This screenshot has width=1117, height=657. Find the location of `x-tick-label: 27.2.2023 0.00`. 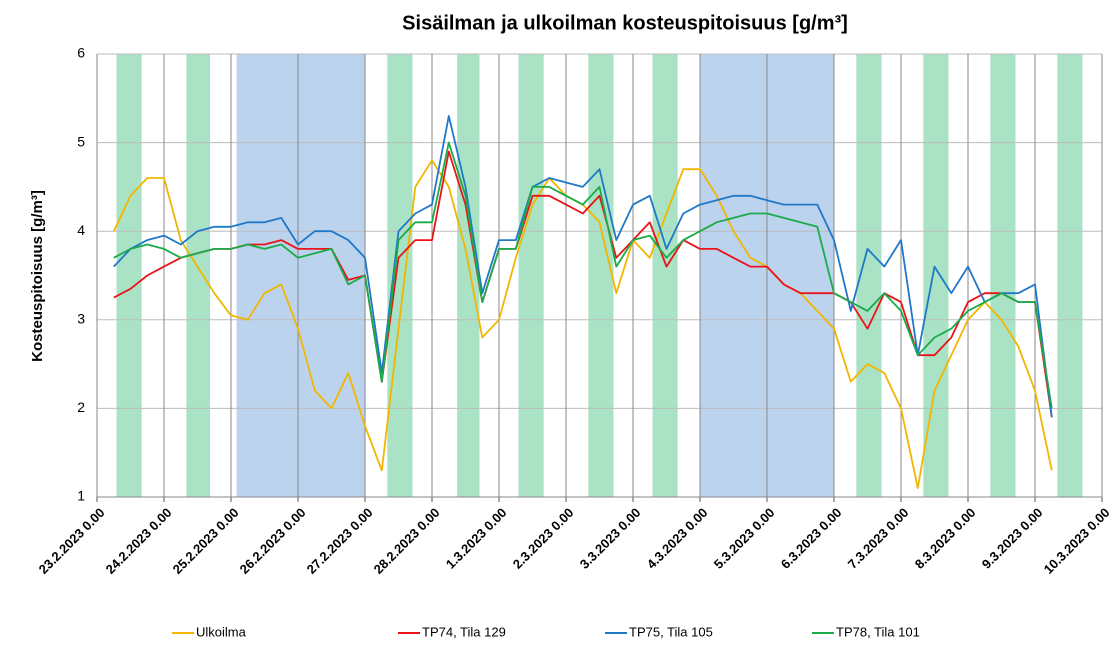

x-tick-label: 27.2.2023 0.00 is located at coordinates (340, 541).